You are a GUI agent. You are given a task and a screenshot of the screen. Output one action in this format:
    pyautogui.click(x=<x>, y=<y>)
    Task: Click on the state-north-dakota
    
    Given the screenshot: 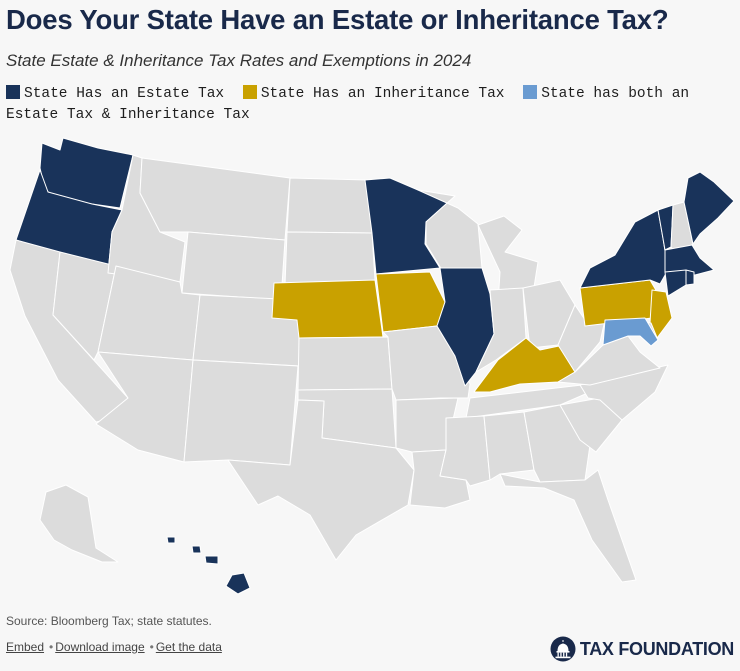 What is the action you would take?
    pyautogui.click(x=329, y=205)
    